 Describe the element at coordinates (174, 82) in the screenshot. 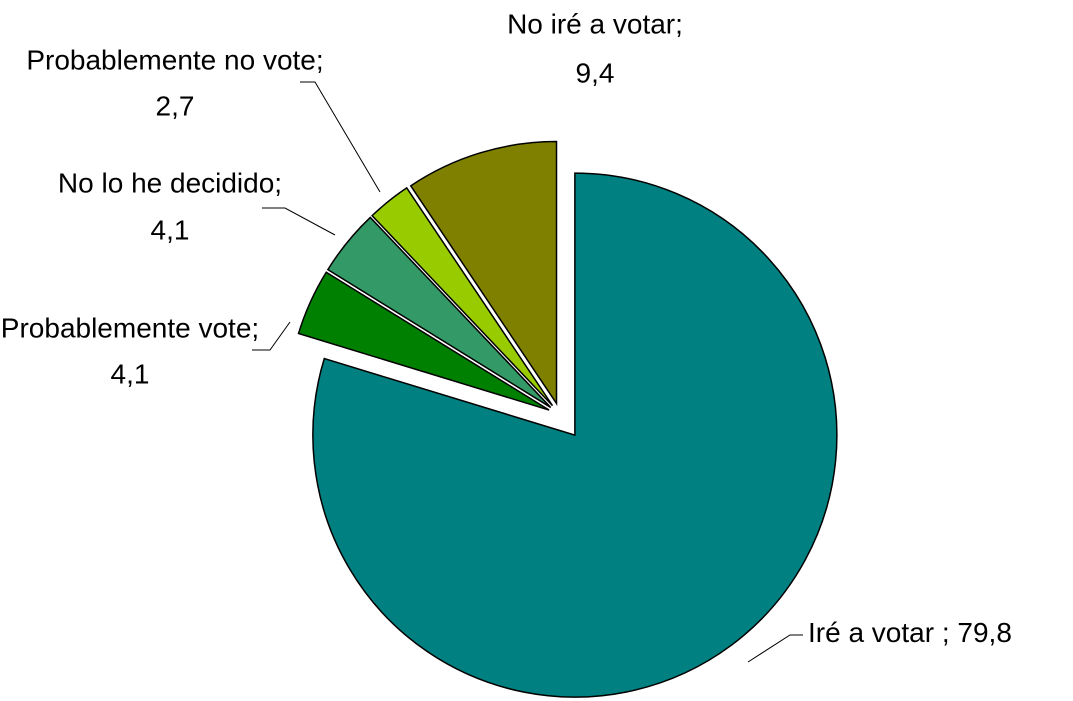

I see `data-label: Probablemente no vote; 2,7` at that location.